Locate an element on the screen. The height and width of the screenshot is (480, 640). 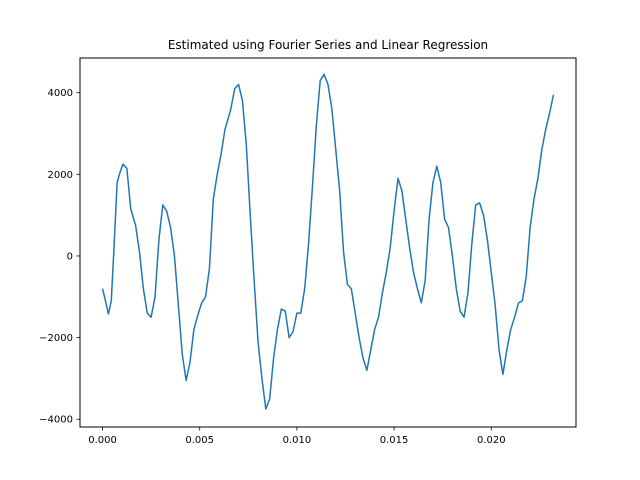
y-tick-label: 4000 is located at coordinates (60, 93).